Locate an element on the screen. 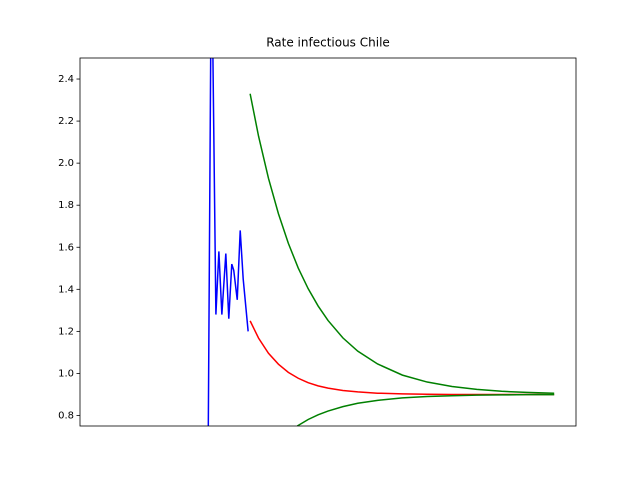 Image resolution: width=640 pixels, height=484 pixels. y-tick-label: 1.6 is located at coordinates (66, 247).